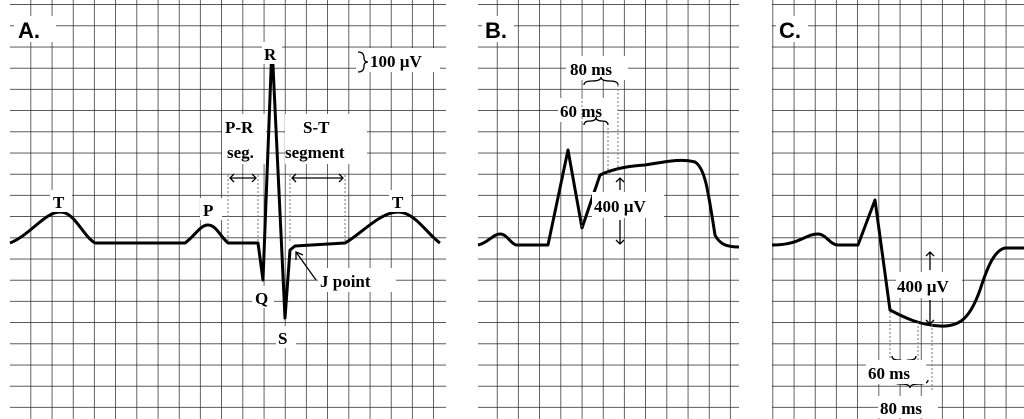  Describe the element at coordinates (29, 30) in the screenshot. I see `panel-label: A.` at that location.